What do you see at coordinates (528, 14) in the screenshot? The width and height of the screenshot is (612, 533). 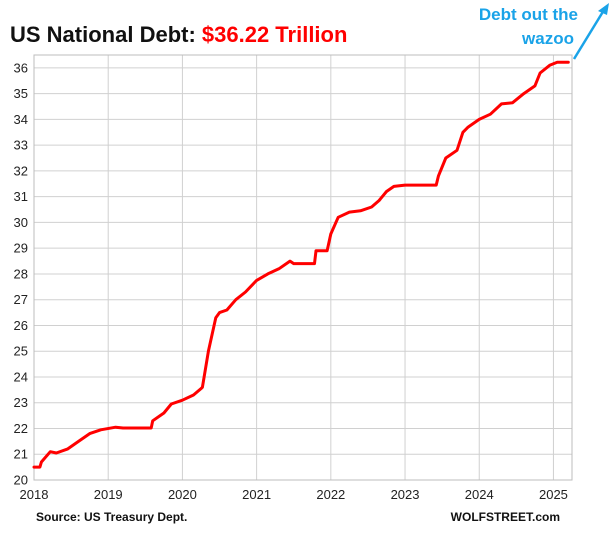 I see `annotation-line-1: Debt out the` at bounding box center [528, 14].